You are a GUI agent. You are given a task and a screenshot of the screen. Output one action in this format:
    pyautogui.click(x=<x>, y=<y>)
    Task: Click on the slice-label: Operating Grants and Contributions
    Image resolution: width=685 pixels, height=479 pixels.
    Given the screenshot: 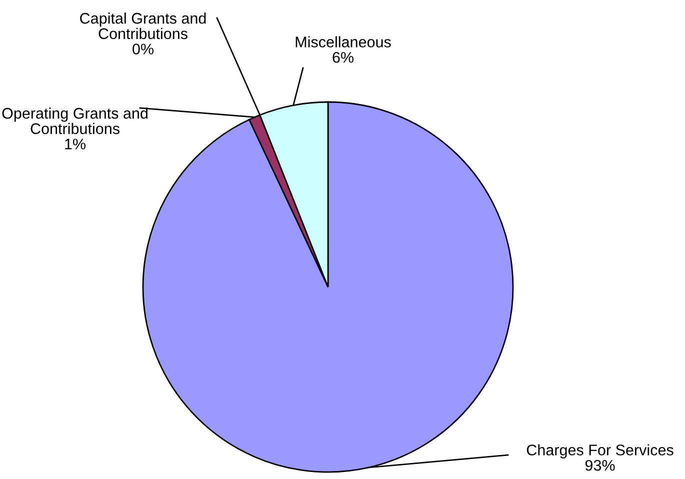 What is the action you would take?
    pyautogui.click(x=75, y=121)
    